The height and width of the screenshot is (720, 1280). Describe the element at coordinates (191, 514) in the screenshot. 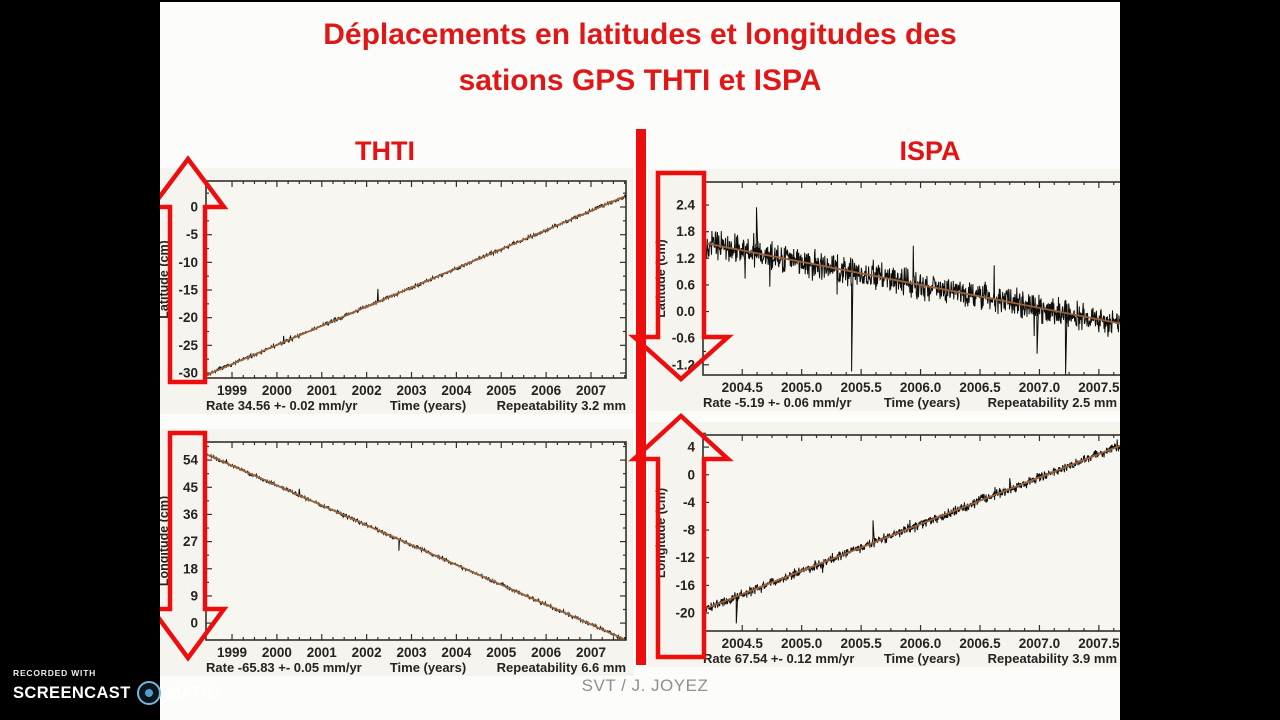

I see `svg-text: 36` at that location.